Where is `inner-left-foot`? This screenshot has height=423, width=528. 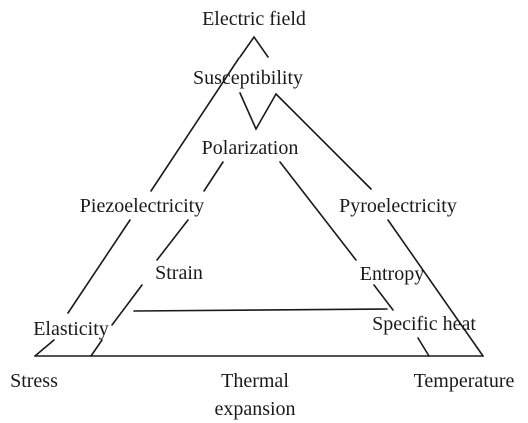 inner-left-foot is located at coordinates (96, 348).